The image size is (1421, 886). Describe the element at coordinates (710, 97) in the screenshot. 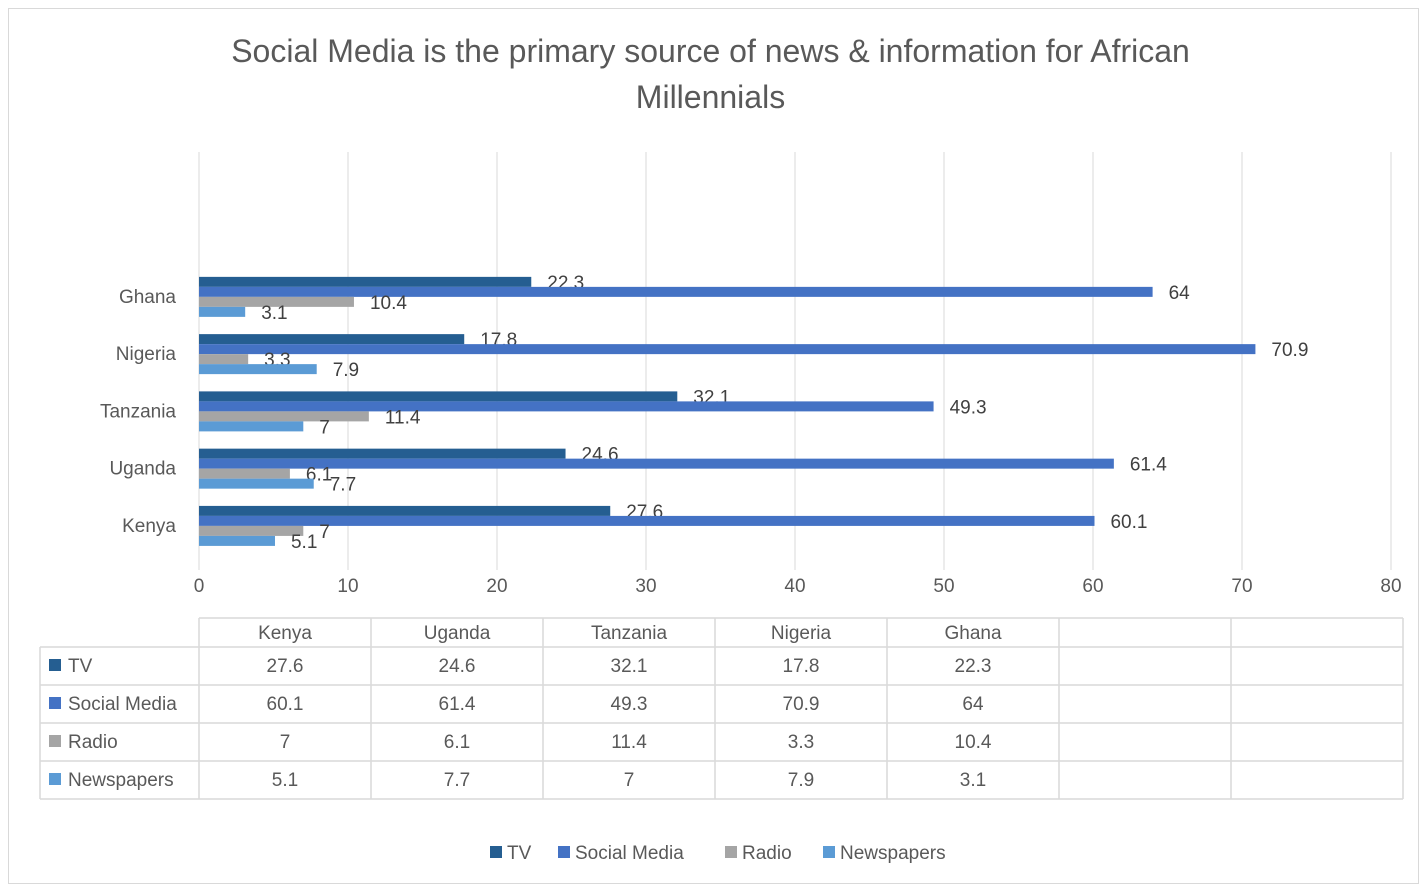

I see `chart-title-line-2: Millennials` at that location.